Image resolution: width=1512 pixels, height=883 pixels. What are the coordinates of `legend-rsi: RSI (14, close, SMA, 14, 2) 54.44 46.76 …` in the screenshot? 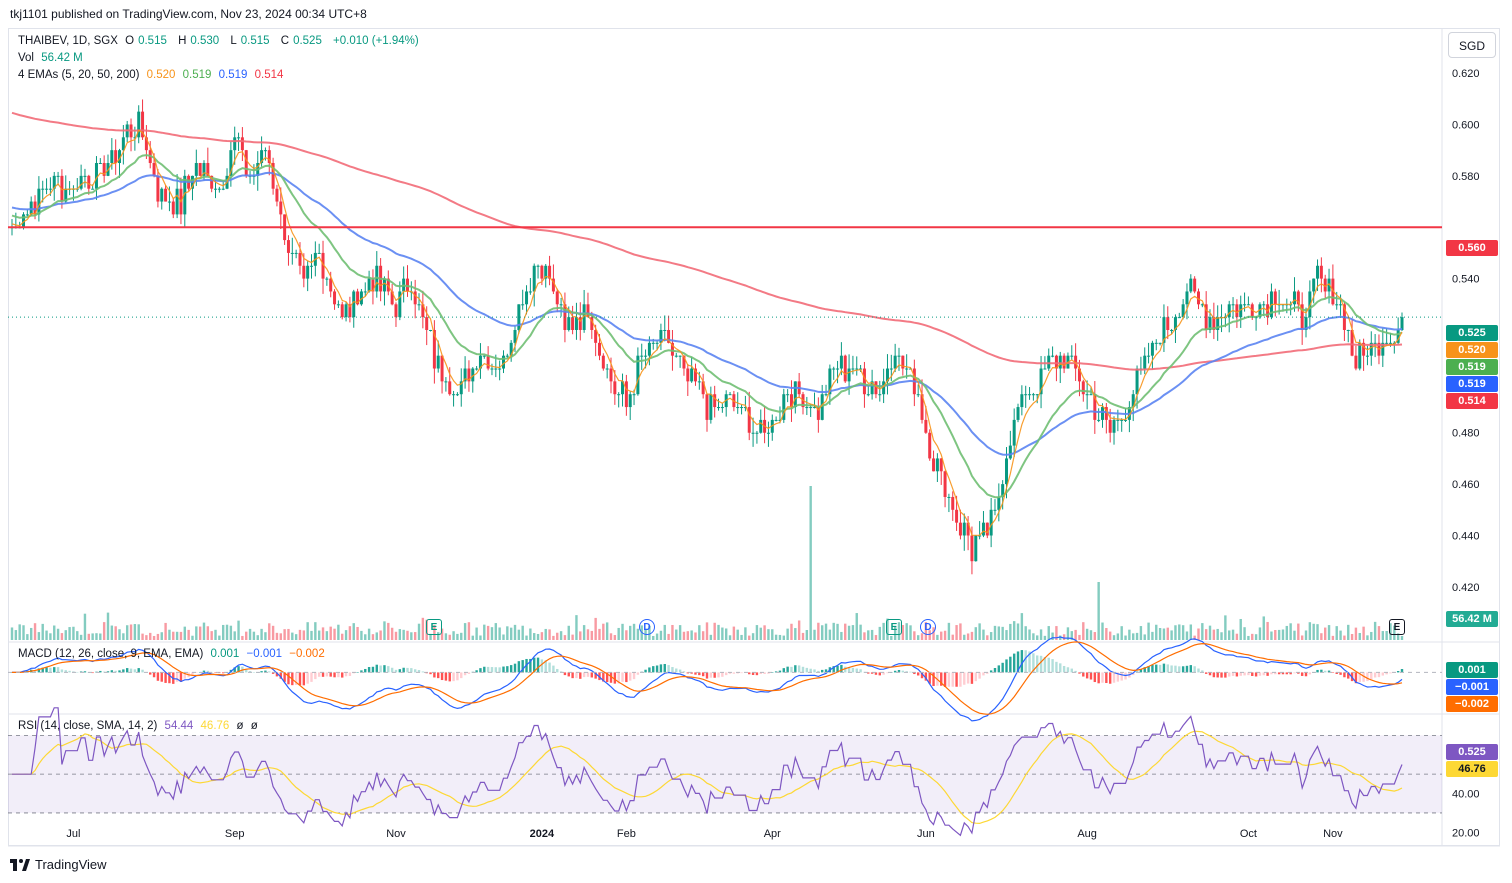 It's located at (140, 726).